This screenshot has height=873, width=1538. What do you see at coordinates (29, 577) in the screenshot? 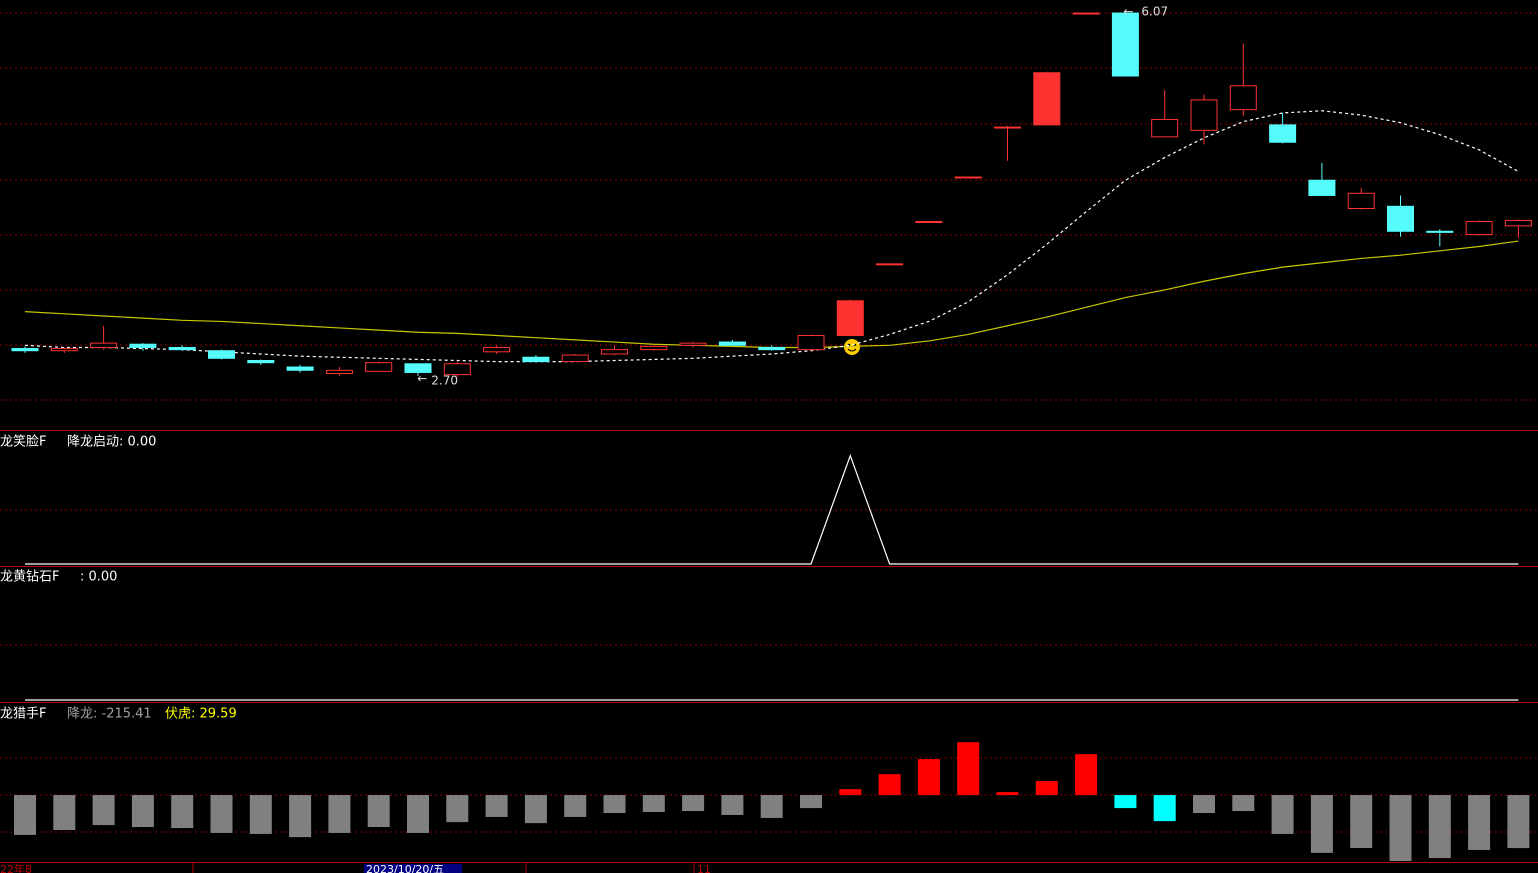
I see `panel-title: 龙黄钻石F` at bounding box center [29, 577].